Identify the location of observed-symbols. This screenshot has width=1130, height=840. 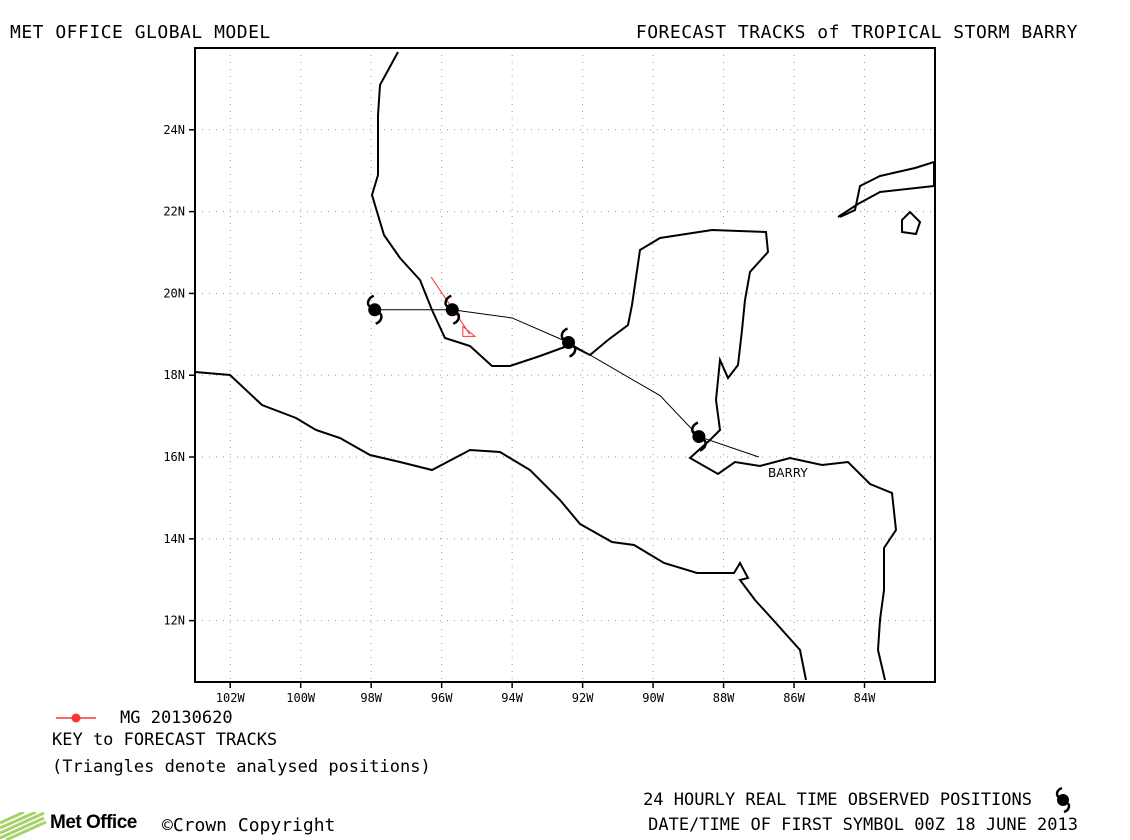
(536, 373).